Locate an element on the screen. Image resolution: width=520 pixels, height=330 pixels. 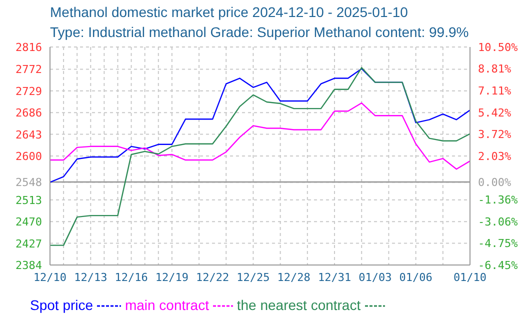
y2-tick-label: -3.06% is located at coordinates (498, 221).